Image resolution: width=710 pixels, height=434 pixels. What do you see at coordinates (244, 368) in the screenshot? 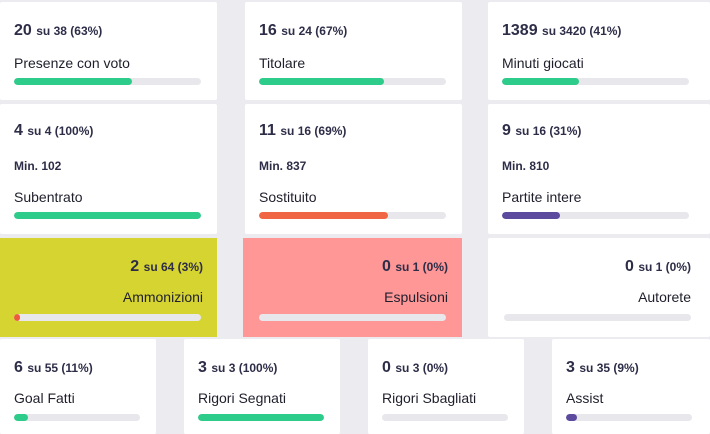
I see `stat-suffix: su 3 (100%)` at bounding box center [244, 368].